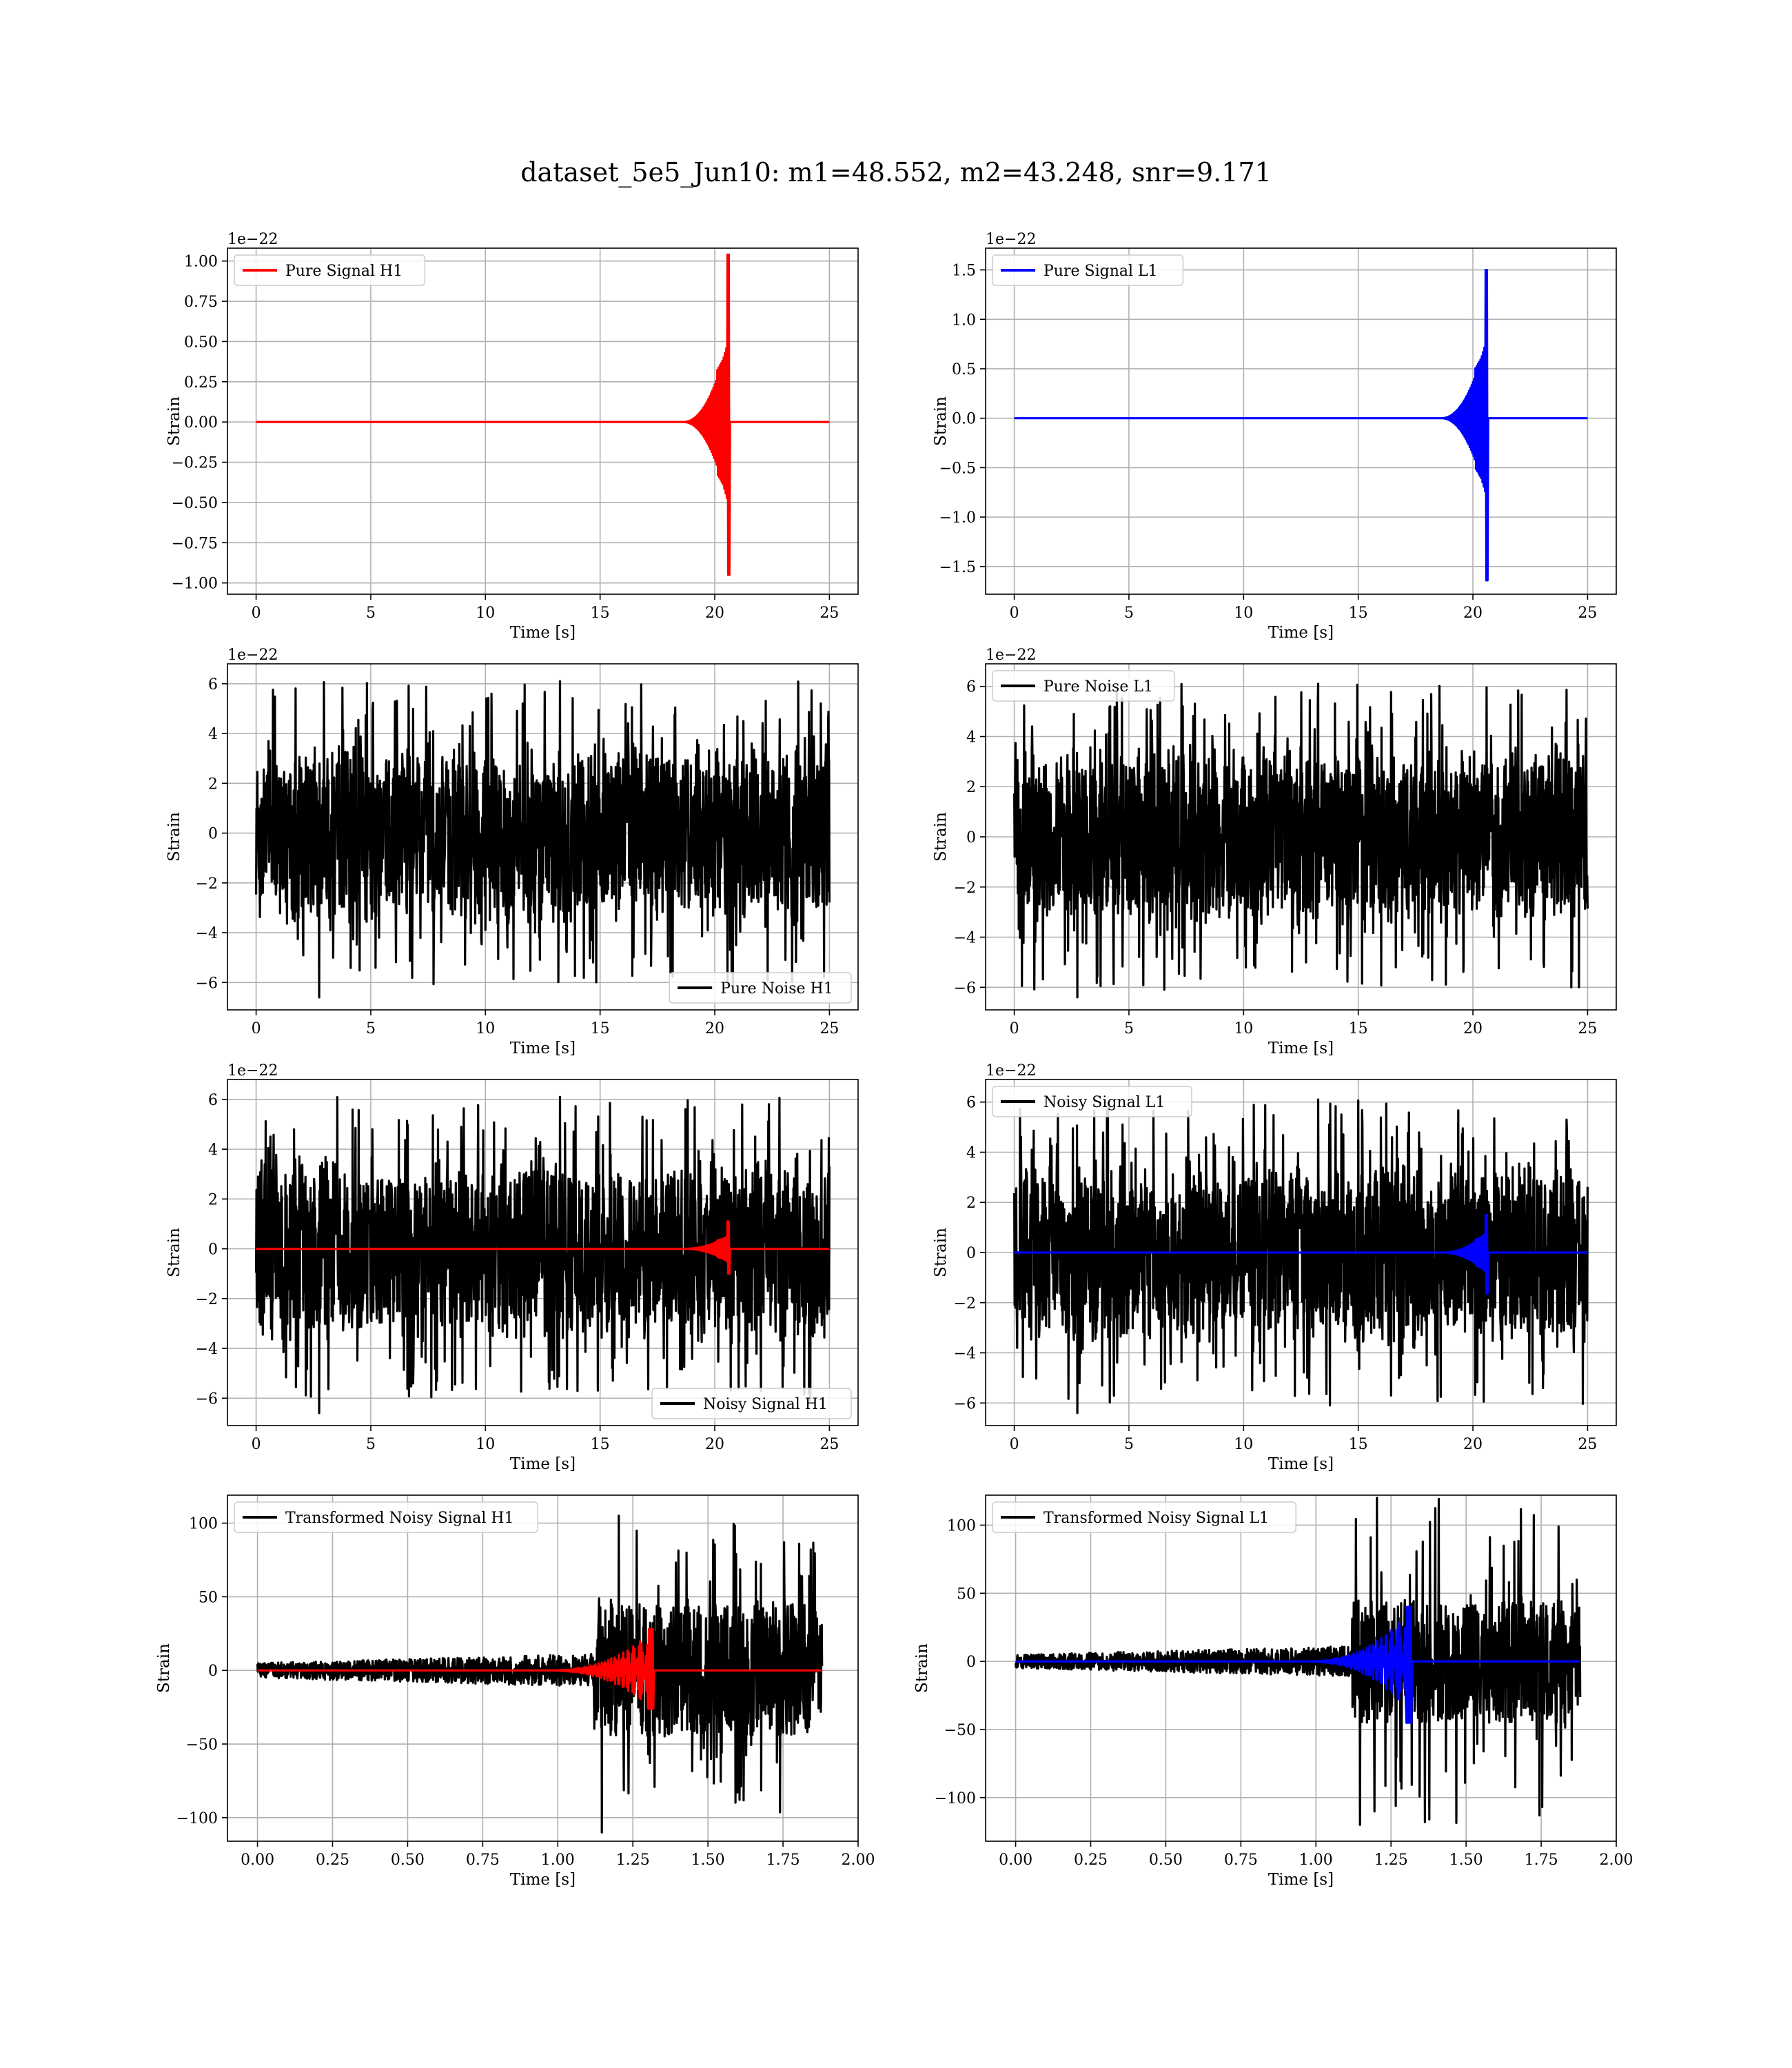  I want to click on y-tick-label: −0.75, so click(195, 543).